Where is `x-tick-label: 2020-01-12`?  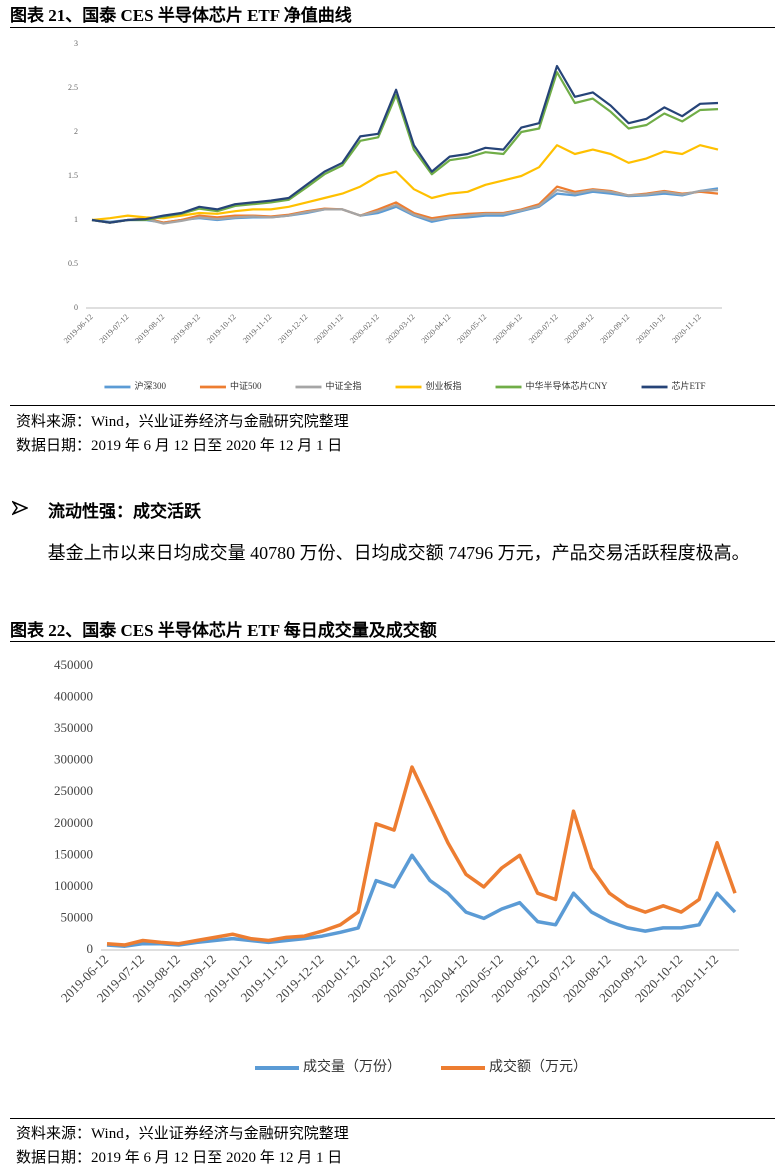 x-tick-label: 2020-01-12 is located at coordinates (328, 328).